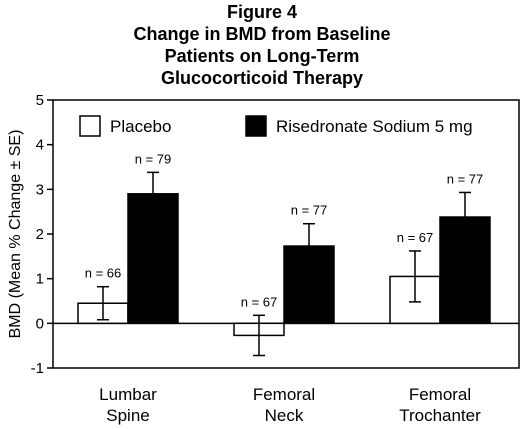  I want to click on y-tick-label: 3, so click(40, 189).